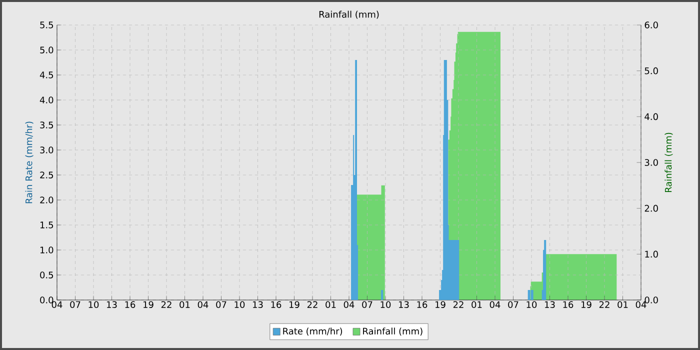 The image size is (700, 350). What do you see at coordinates (47, 200) in the screenshot?
I see `y-tick-label: 2.0` at bounding box center [47, 200].